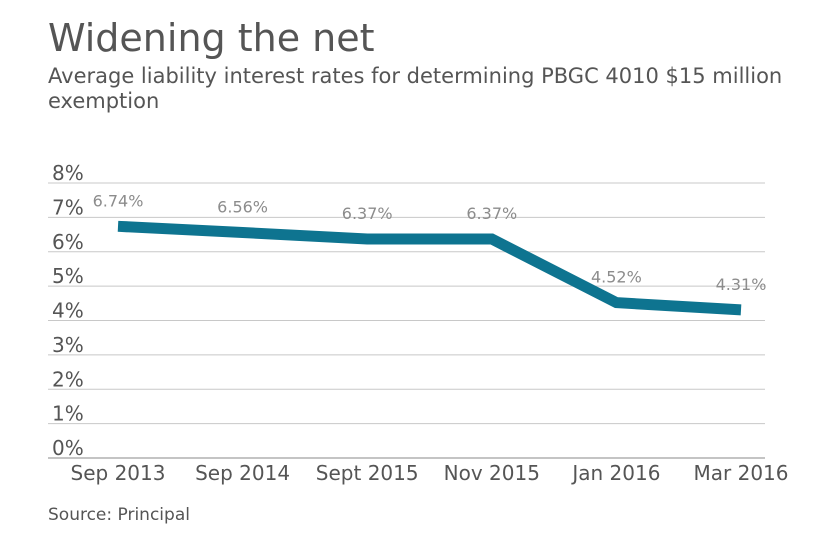 This screenshot has height=547, width=840. I want to click on y-tick-label: 6%, so click(68, 242).